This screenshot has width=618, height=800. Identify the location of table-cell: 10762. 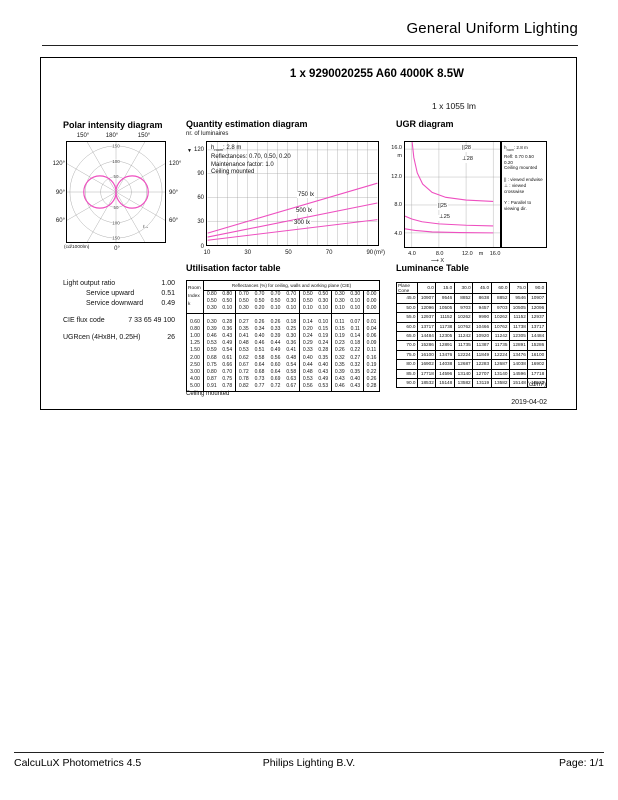
(500, 327).